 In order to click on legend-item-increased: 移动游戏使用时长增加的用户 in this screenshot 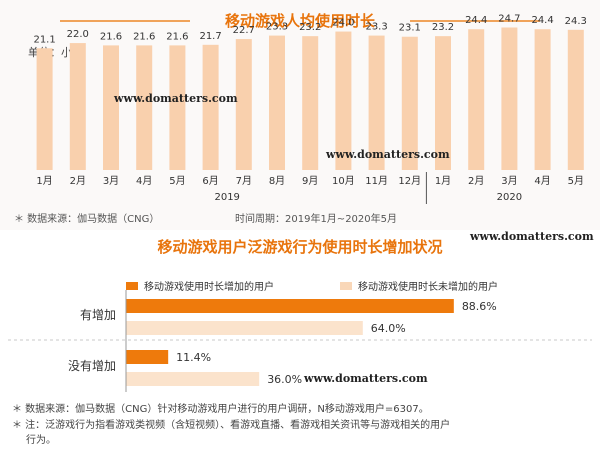, I will do `click(200, 285)`.